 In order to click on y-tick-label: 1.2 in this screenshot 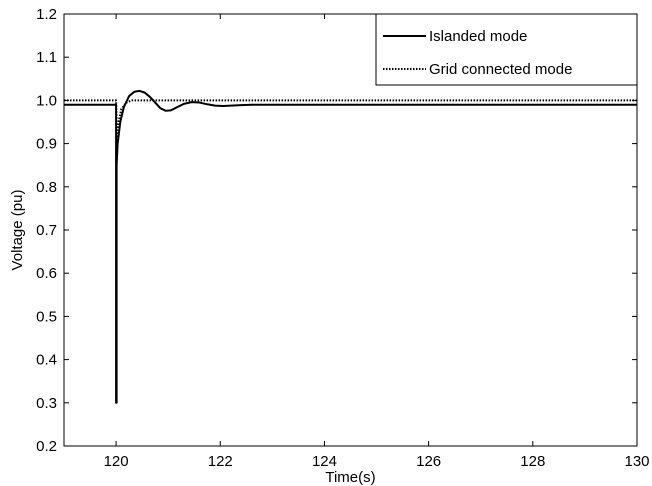, I will do `click(46, 14)`.